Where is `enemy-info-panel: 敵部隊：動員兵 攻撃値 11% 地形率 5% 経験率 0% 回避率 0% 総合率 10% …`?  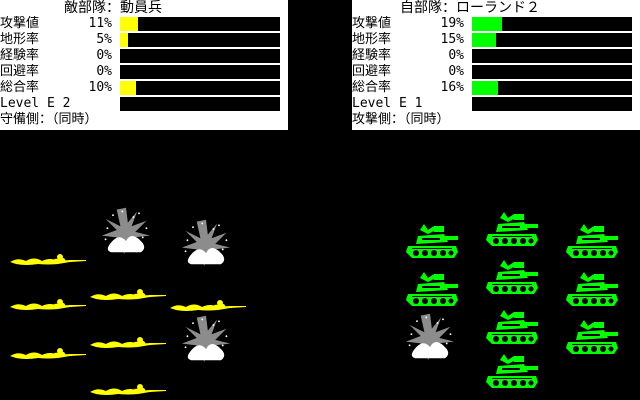
enemy-info-panel: 敵部隊：動員兵 攻撃値 11% 地形率 5% 経験率 0% 回避率 0% 総合率 10% … is located at coordinates (144, 65).